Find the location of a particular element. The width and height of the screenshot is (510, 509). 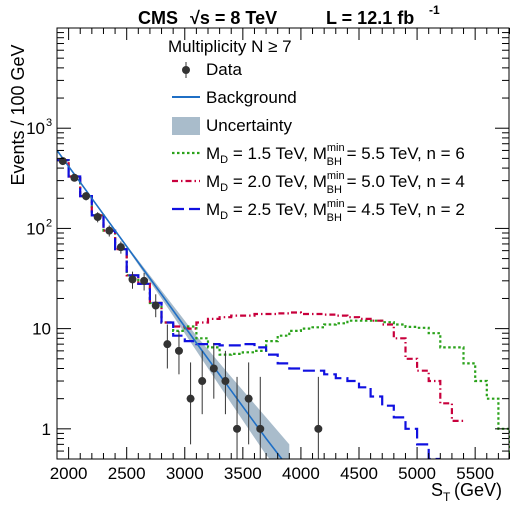

y-tick-label: 10 3 is located at coordinates (39, 127).